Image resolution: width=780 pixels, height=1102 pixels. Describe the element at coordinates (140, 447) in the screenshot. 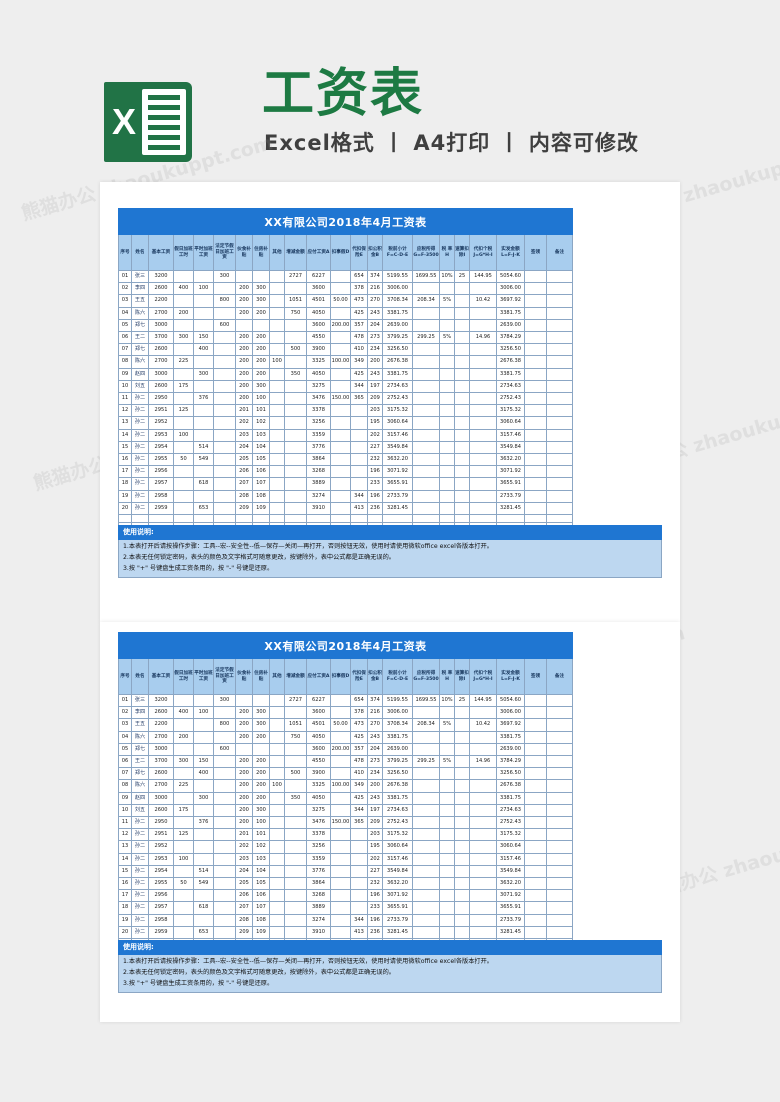

I see `cell-r14-c1: 孙二` at that location.